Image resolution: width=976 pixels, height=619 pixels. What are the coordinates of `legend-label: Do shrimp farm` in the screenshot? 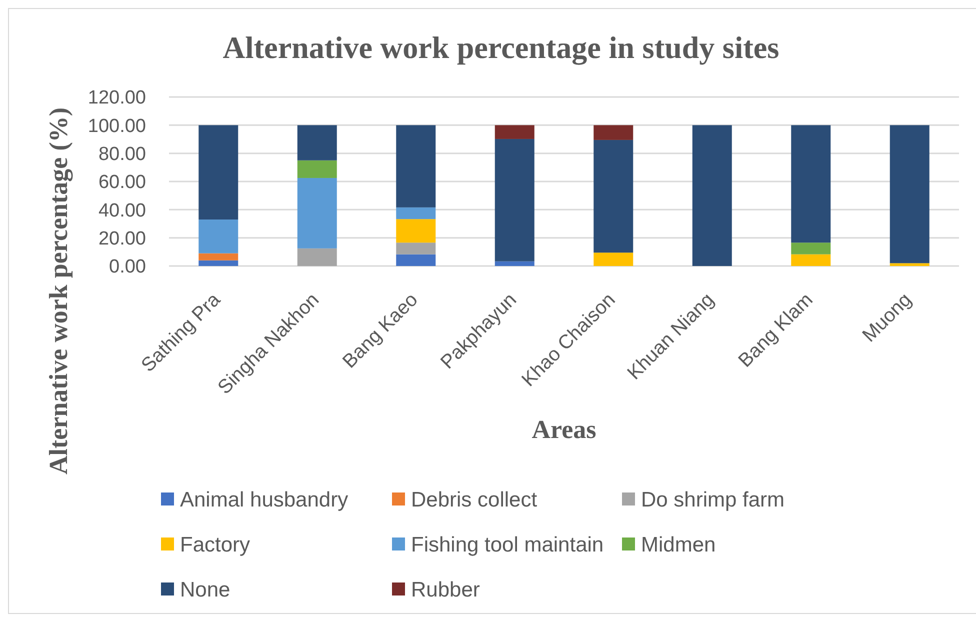 It's located at (713, 500).